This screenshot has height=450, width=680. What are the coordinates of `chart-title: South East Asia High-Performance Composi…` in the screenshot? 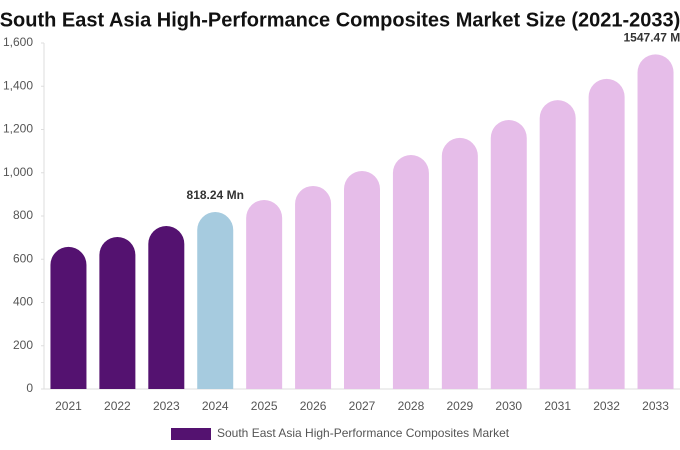 It's located at (340, 20).